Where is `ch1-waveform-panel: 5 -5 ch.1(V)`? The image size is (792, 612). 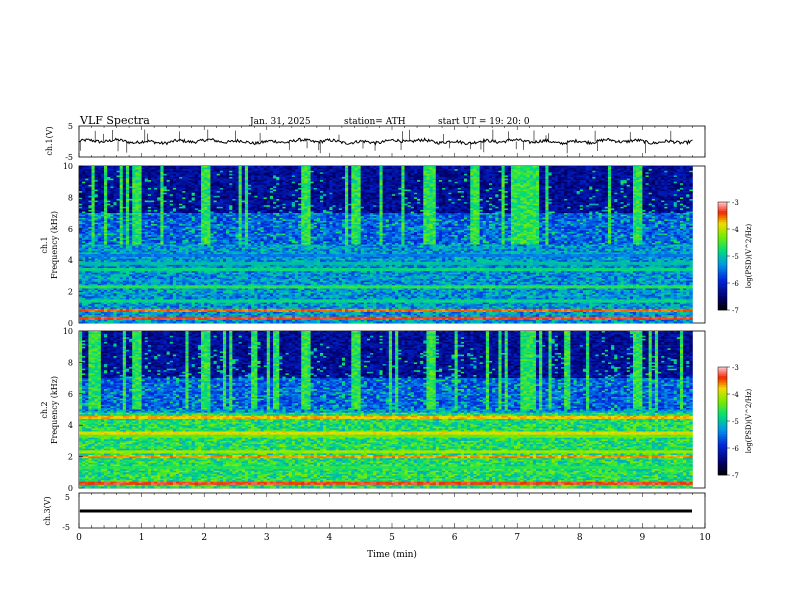 ch1-waveform-panel: 5 -5 ch.1(V) is located at coordinates (375, 142).